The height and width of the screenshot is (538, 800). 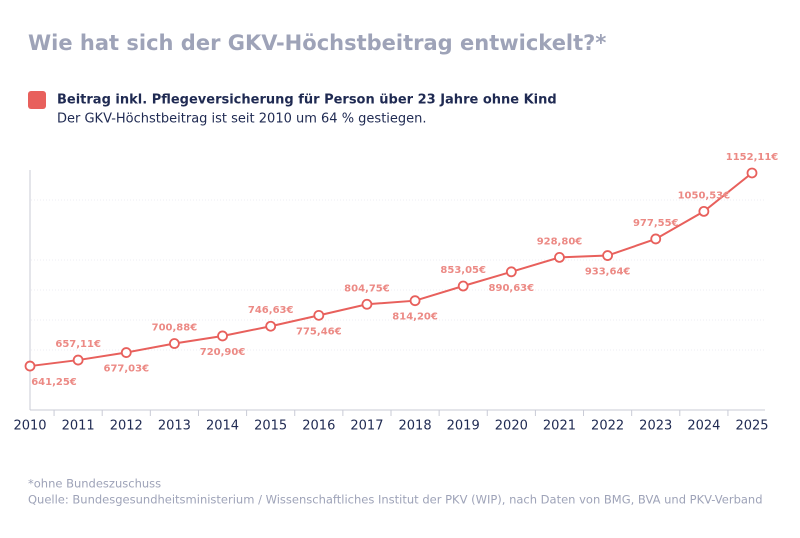 What do you see at coordinates (319, 331) in the screenshot?
I see `value-label: 775,46€` at bounding box center [319, 331].